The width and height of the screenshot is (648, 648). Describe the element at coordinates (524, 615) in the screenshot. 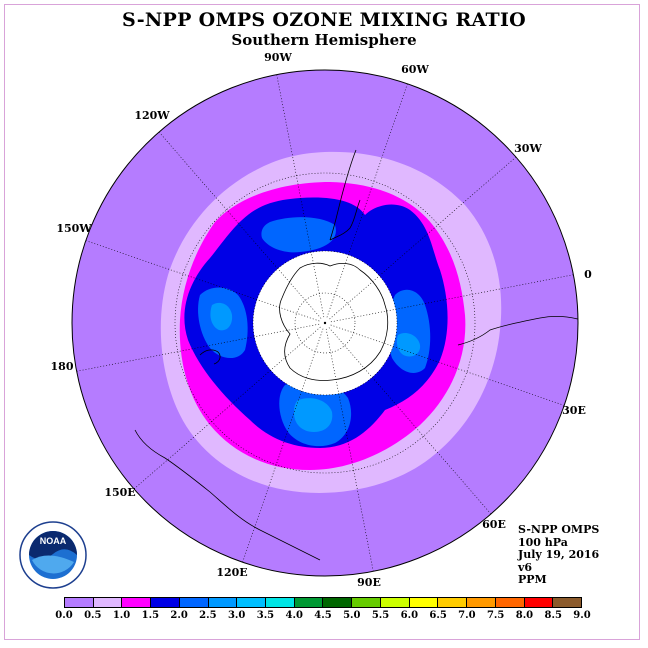

I see `colorbar-tick-label: 8.0` at that location.